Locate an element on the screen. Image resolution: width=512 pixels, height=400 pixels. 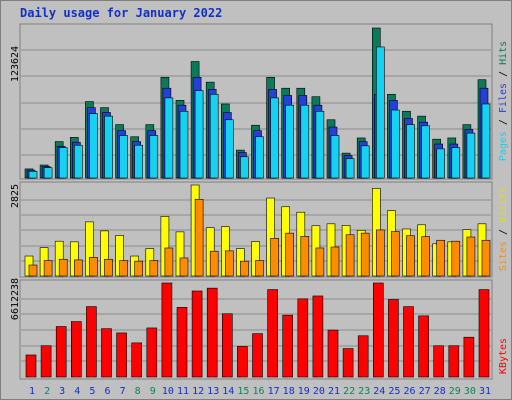
day-label-31: 31 is located at coordinates (485, 391).